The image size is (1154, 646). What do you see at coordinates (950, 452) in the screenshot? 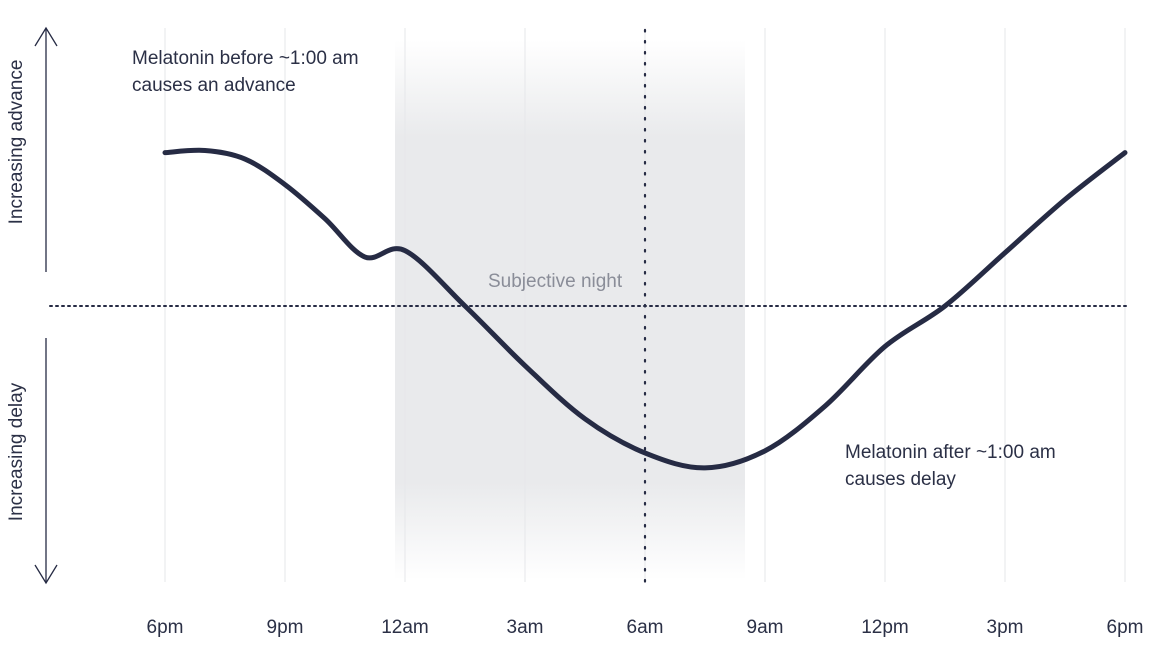
I see `annotation-delay: Melatonin after ~1:00 am` at bounding box center [950, 452].